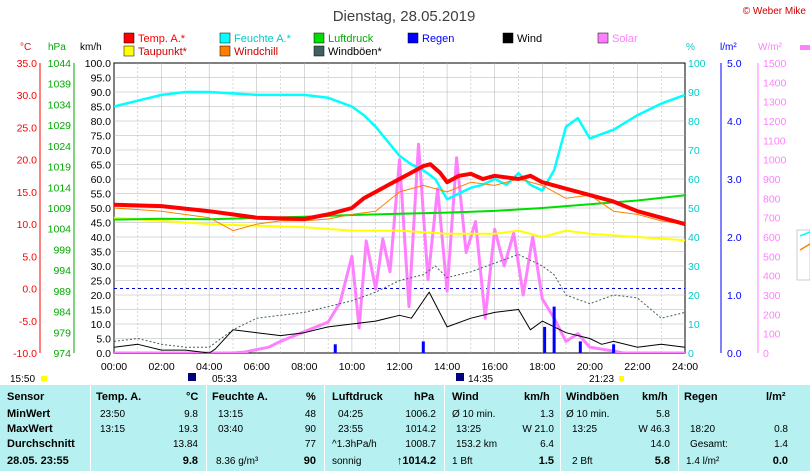 The width and height of the screenshot is (810, 471). Describe the element at coordinates (399, 367) in the screenshot. I see `time-tick-label: 12:00` at that location.